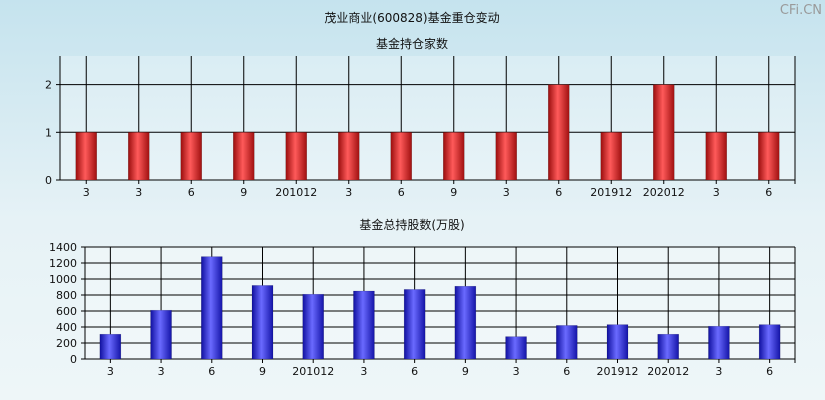 The height and width of the screenshot is (400, 825). Describe the element at coordinates (66, 327) in the screenshot. I see `shares-ytick-label: 400` at that location.